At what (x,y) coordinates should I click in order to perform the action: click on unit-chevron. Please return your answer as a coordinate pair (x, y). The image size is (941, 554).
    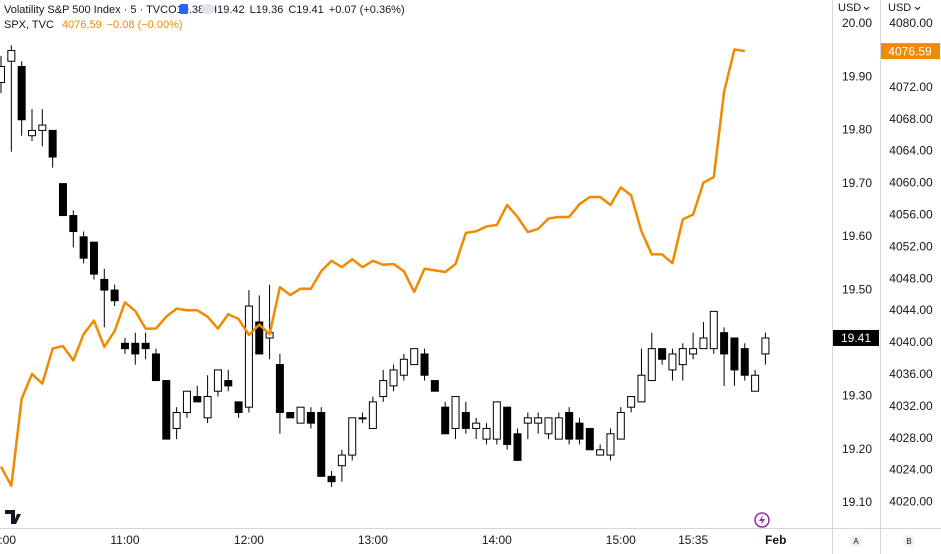
    Looking at the image, I should click on (866, 8).